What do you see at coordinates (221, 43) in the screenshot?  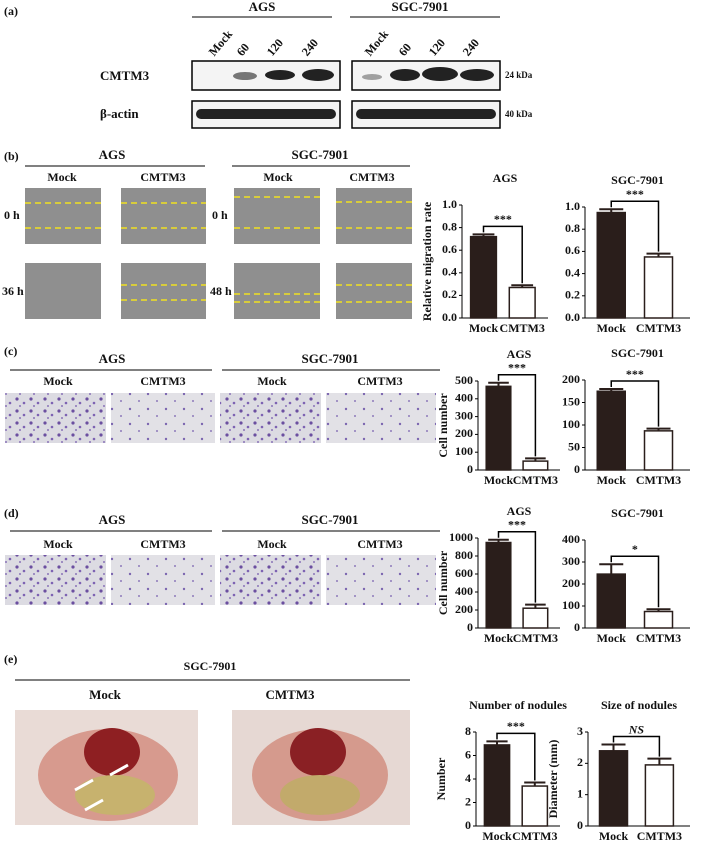 I see `lane-label: Mock` at bounding box center [221, 43].